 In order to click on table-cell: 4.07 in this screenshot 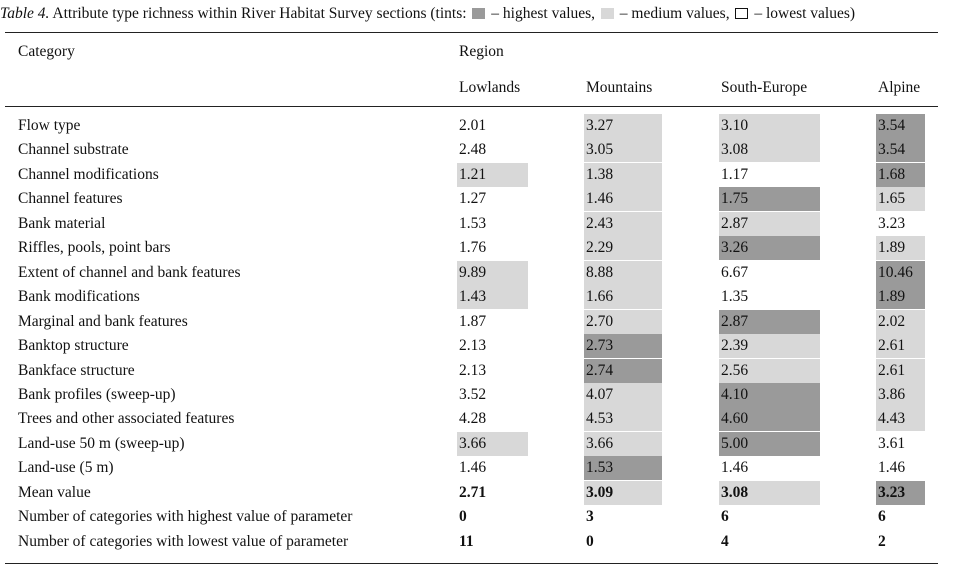, I will do `click(623, 394)`.